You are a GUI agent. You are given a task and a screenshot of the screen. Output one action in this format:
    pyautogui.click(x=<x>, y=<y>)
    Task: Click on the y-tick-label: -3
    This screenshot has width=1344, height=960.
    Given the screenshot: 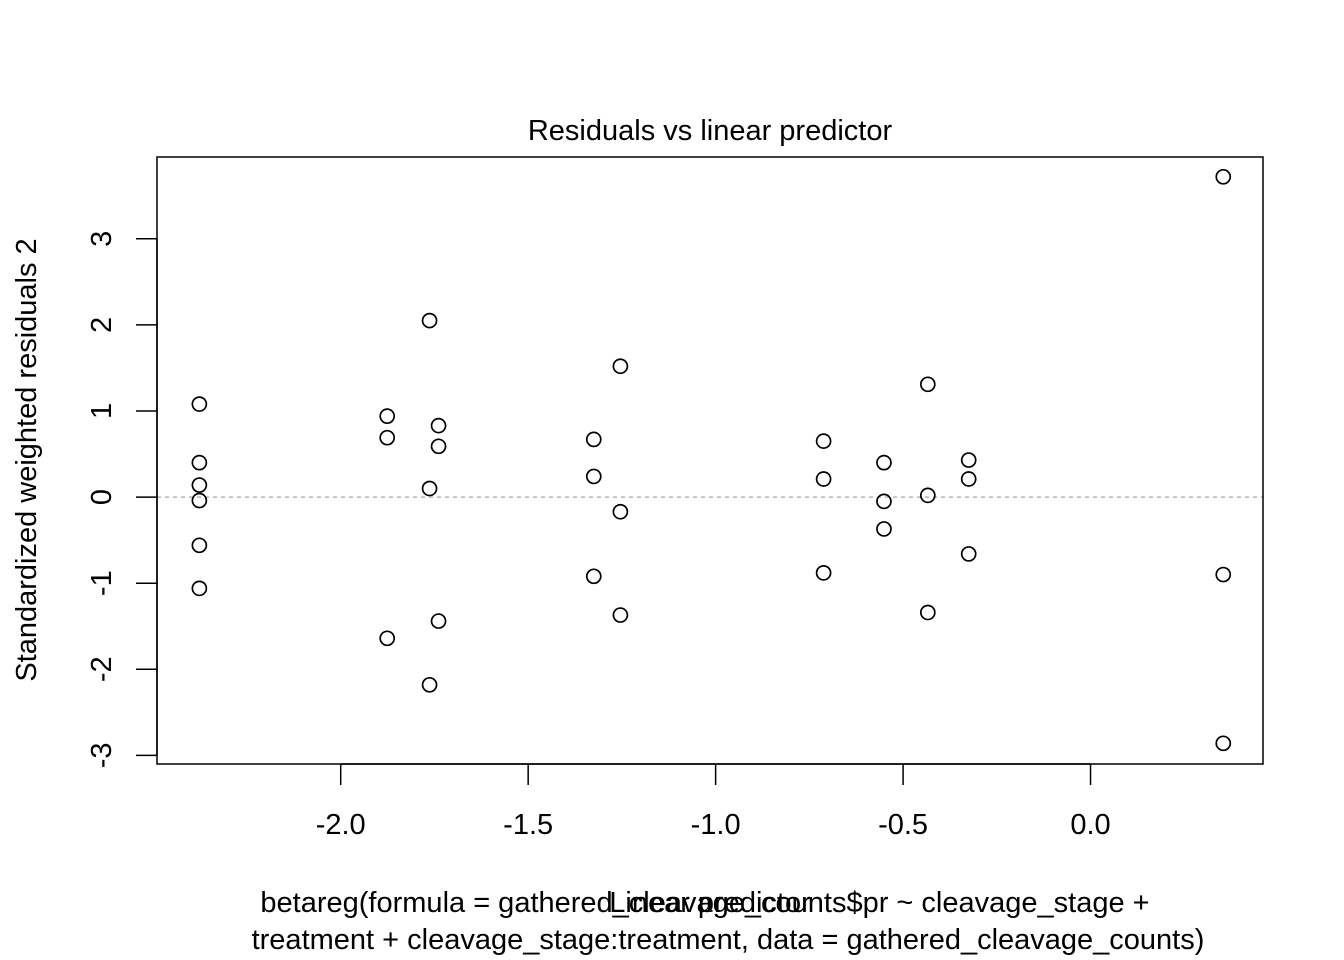 What is the action you would take?
    pyautogui.click(x=102, y=755)
    